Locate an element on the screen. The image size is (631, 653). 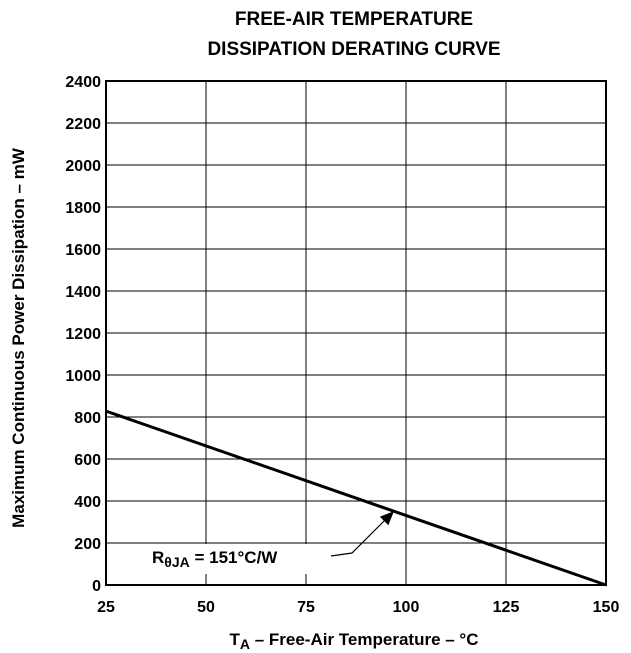
annotation-prefix: R is located at coordinates (158, 557).